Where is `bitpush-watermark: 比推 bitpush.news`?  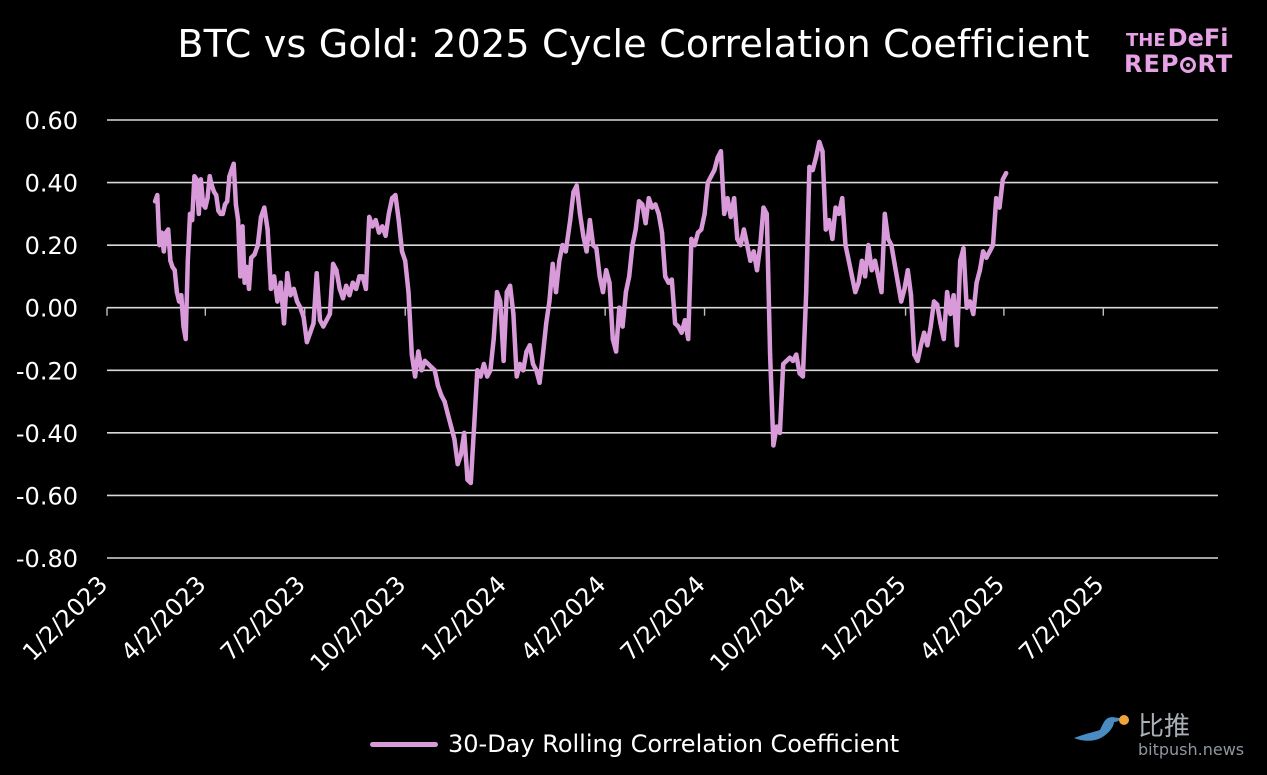
bitpush-watermark: 比推 bitpush.news is located at coordinates (1165, 736).